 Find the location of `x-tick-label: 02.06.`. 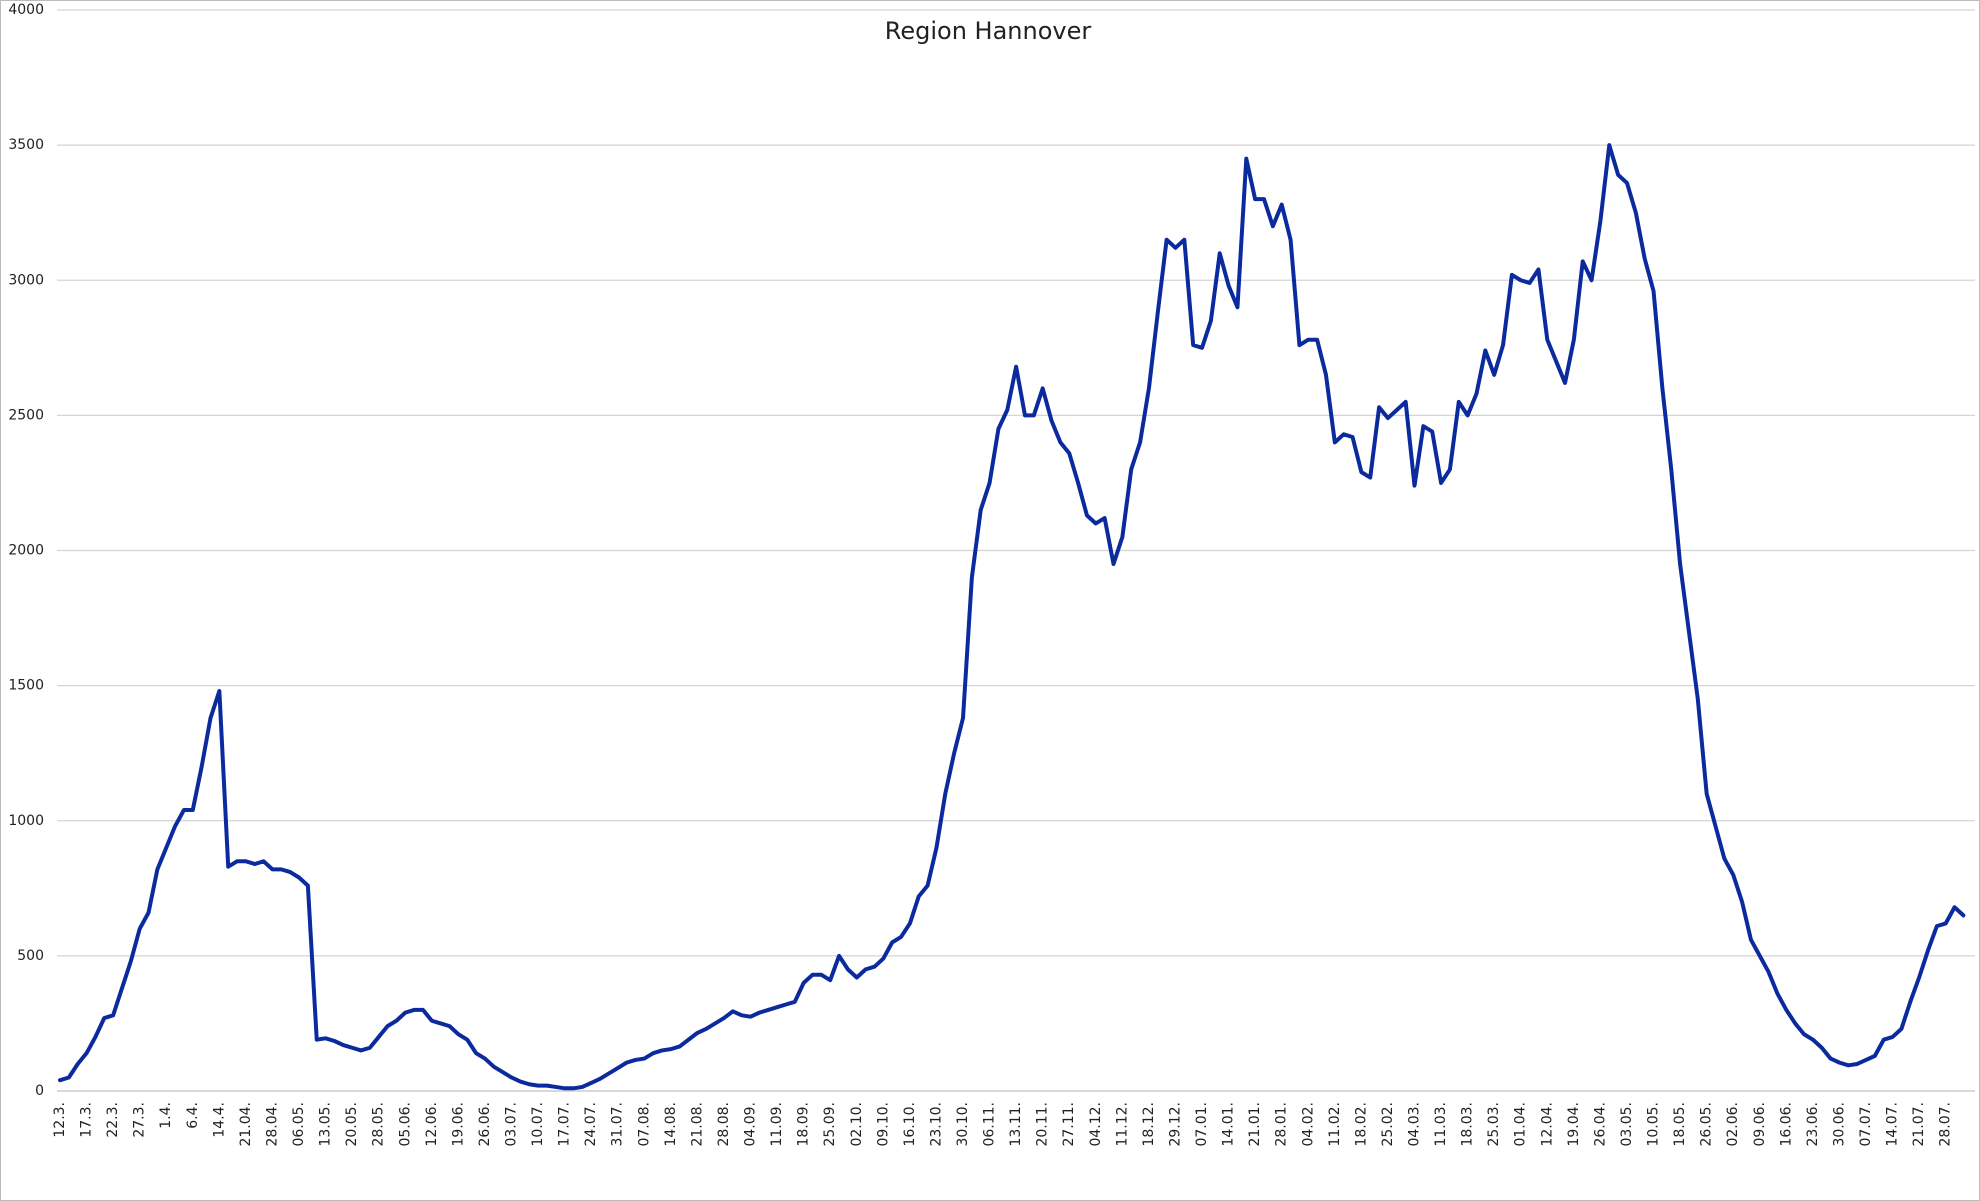

x-tick-label: 02.06. is located at coordinates (1733, 1124).